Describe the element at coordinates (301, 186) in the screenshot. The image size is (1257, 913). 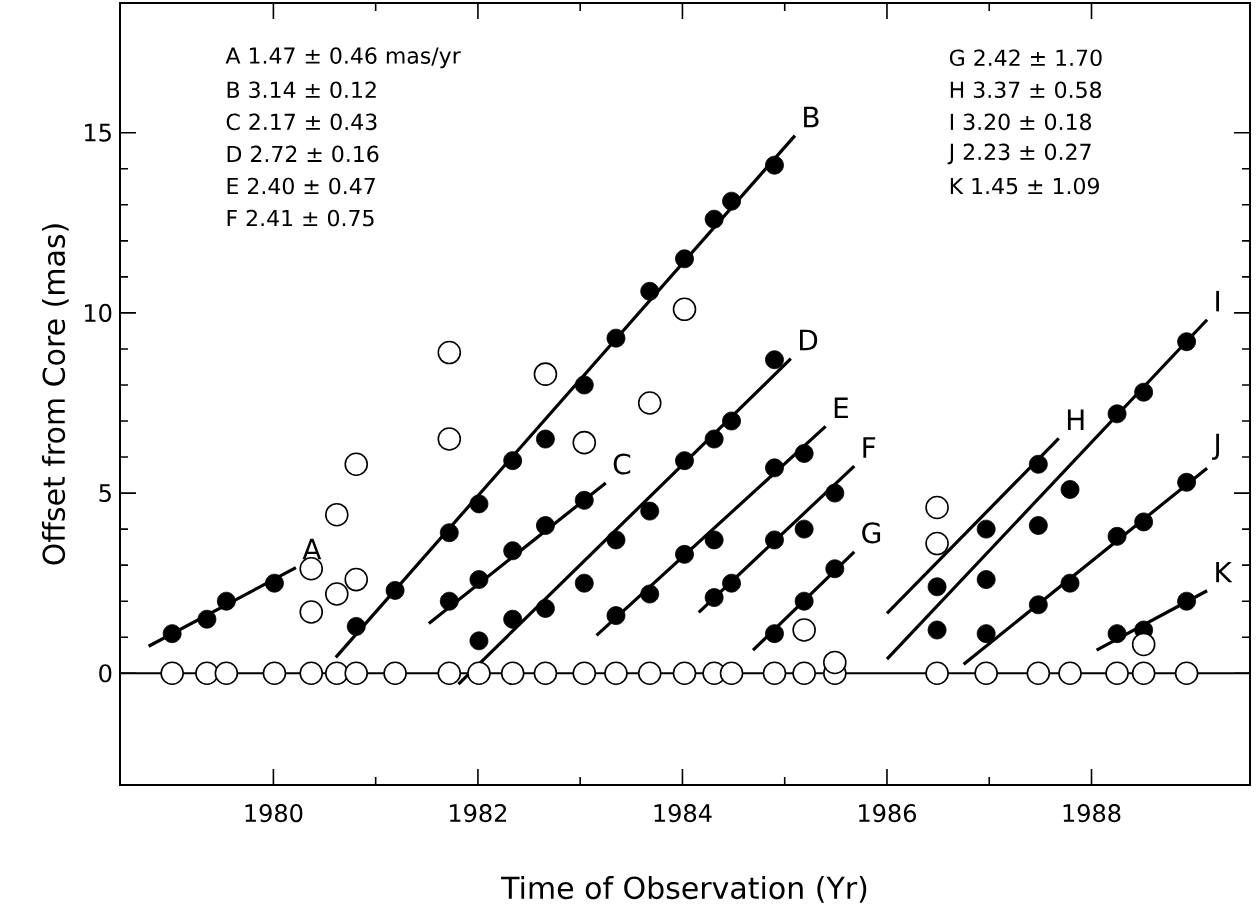
I see `annotation: E 2.40 ± 0.47` at that location.